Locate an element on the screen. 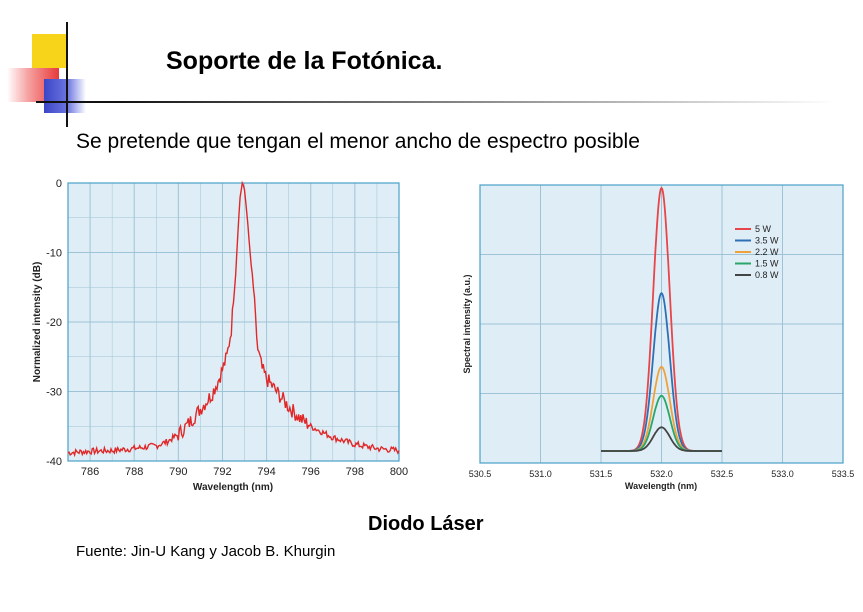 The width and height of the screenshot is (863, 612). source-citation: Fuente: Jin-U Kang y Jacob B. Khurgin is located at coordinates (206, 551).